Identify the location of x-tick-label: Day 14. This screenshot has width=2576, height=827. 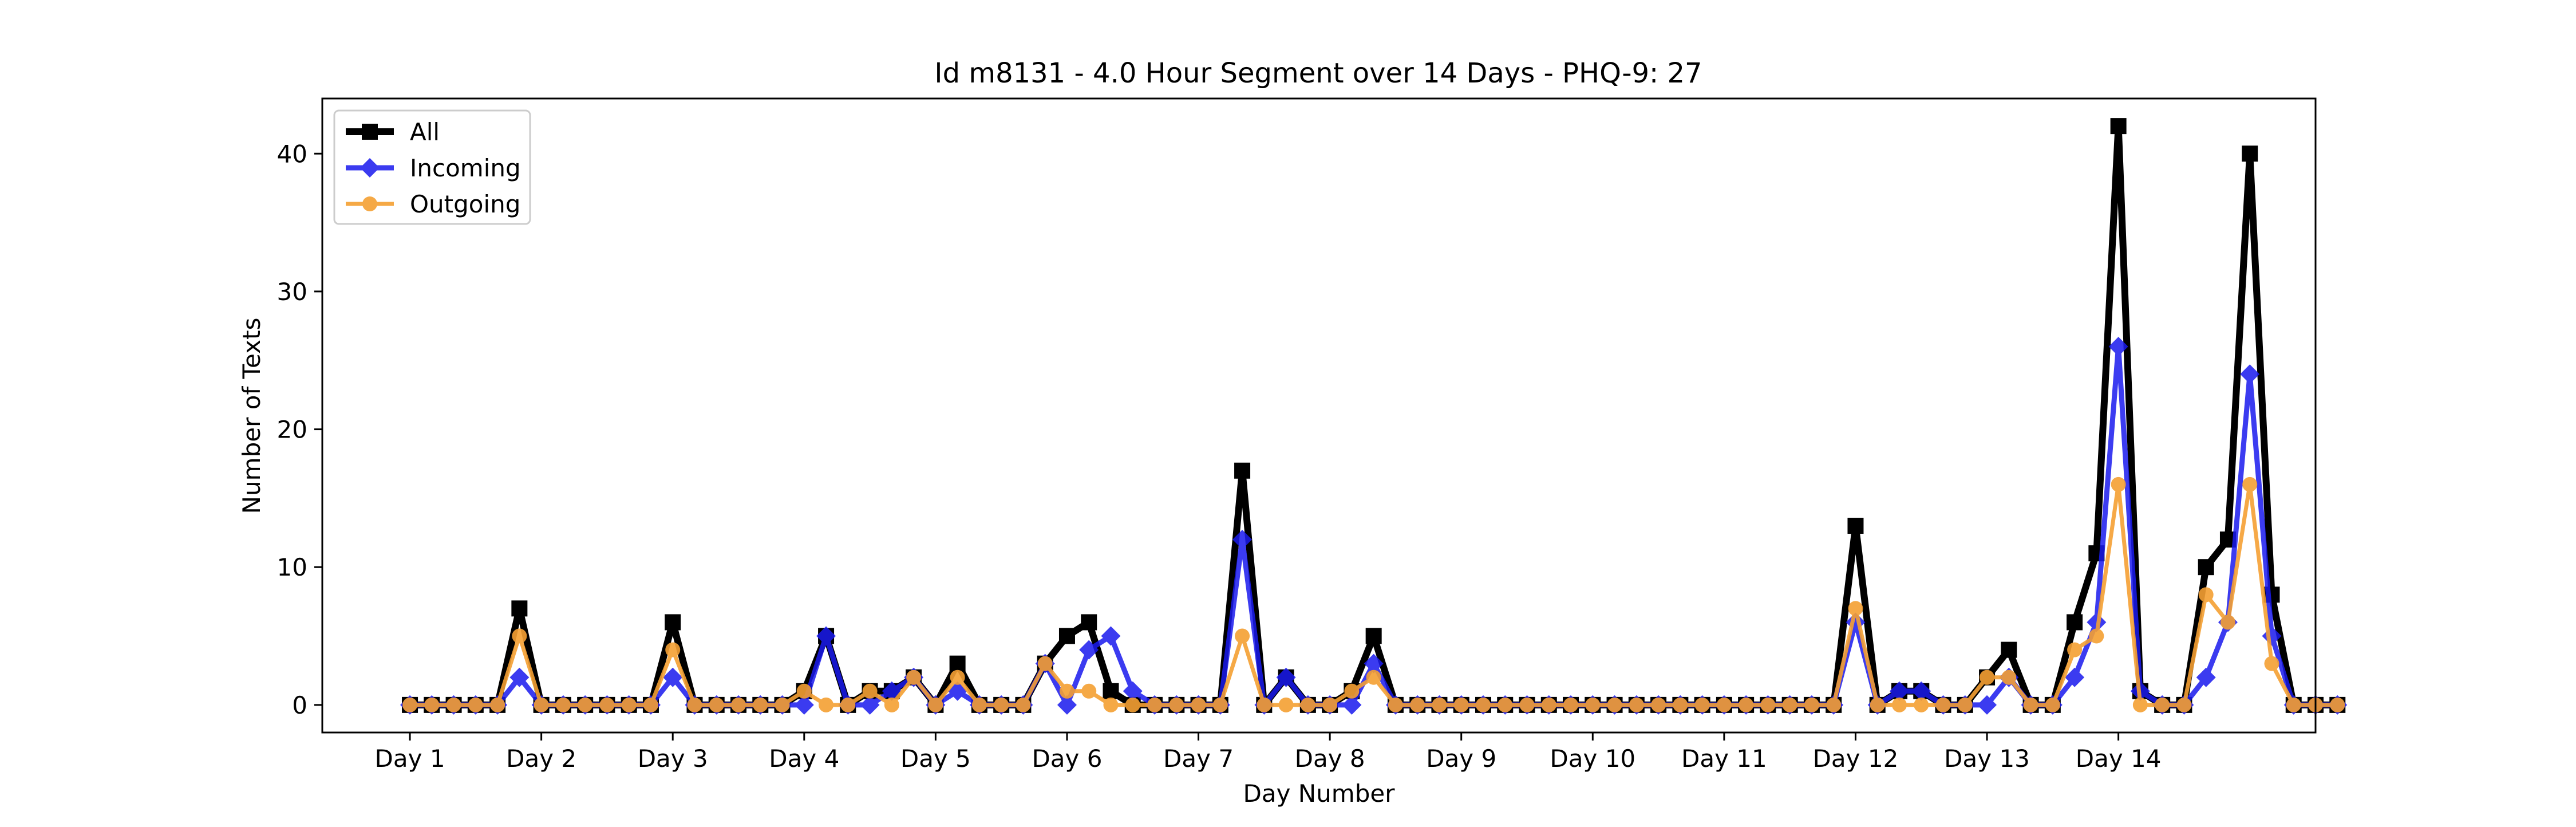
(2119, 759).